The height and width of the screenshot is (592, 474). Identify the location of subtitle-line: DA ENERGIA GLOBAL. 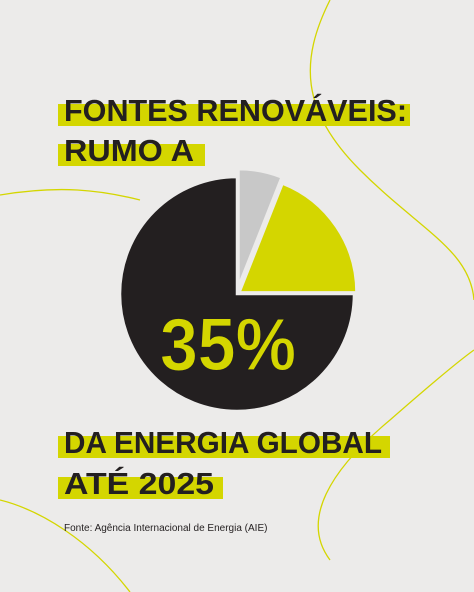
(223, 442).